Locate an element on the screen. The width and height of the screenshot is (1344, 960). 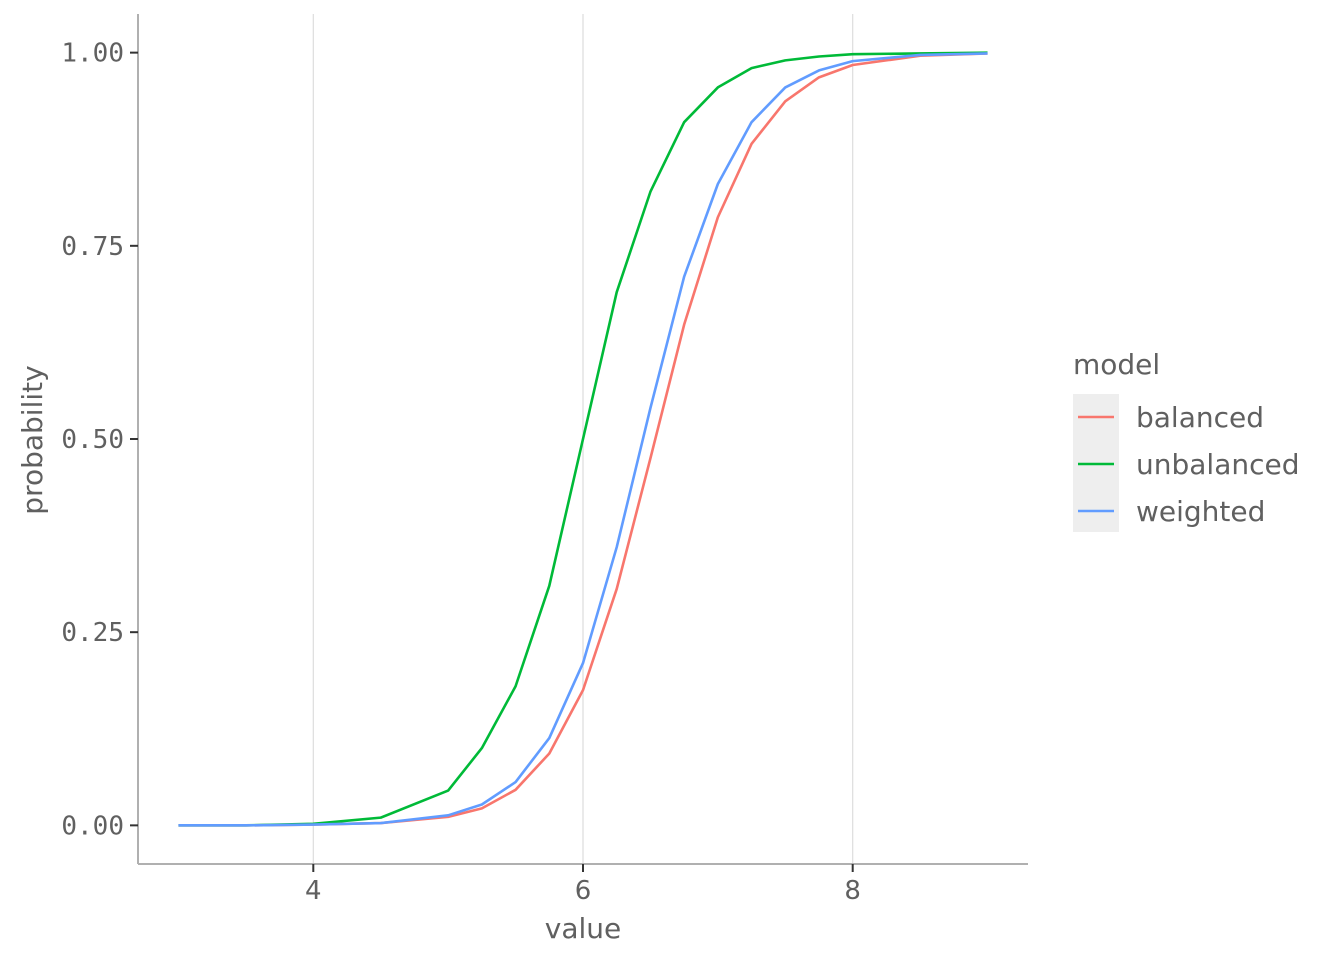
y-tick-label: 0.50 is located at coordinates (92, 440).